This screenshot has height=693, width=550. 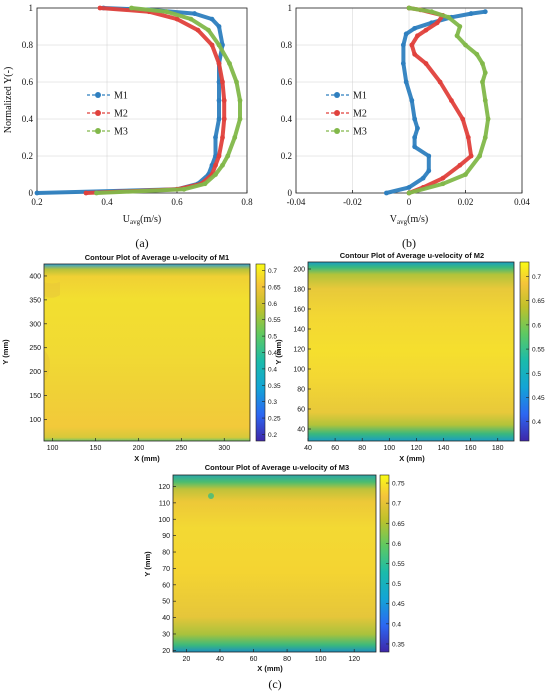 What do you see at coordinates (417, 448) in the screenshot?
I see `contour-m2-xtick-label: 120` at bounding box center [417, 448].